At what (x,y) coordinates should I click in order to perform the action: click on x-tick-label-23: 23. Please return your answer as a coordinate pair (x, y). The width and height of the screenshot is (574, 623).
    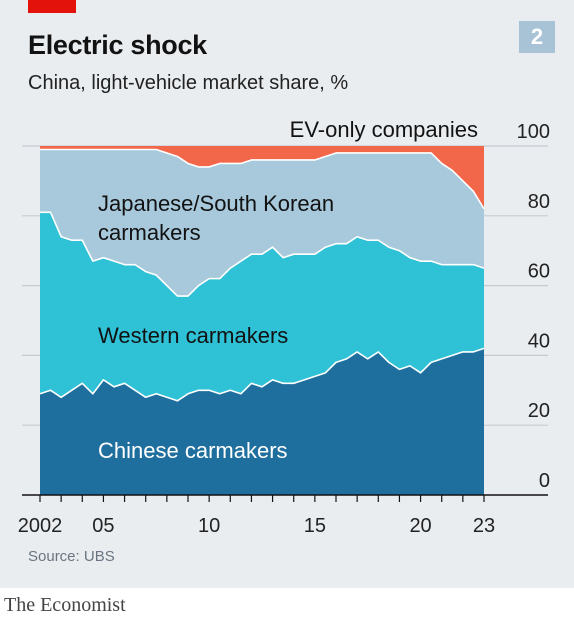
    Looking at the image, I should click on (484, 526).